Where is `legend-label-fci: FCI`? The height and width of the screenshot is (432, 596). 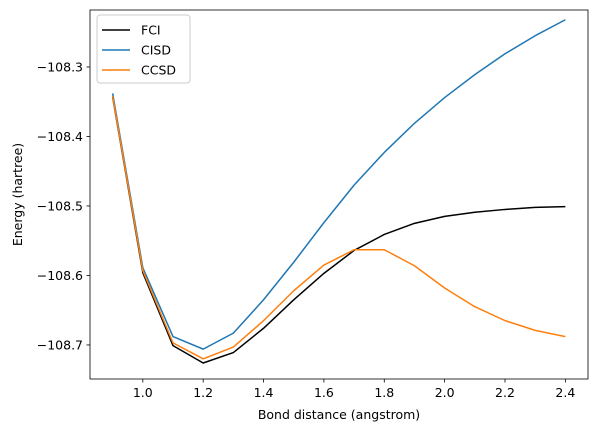 legend-label-fci: FCI is located at coordinates (151, 30).